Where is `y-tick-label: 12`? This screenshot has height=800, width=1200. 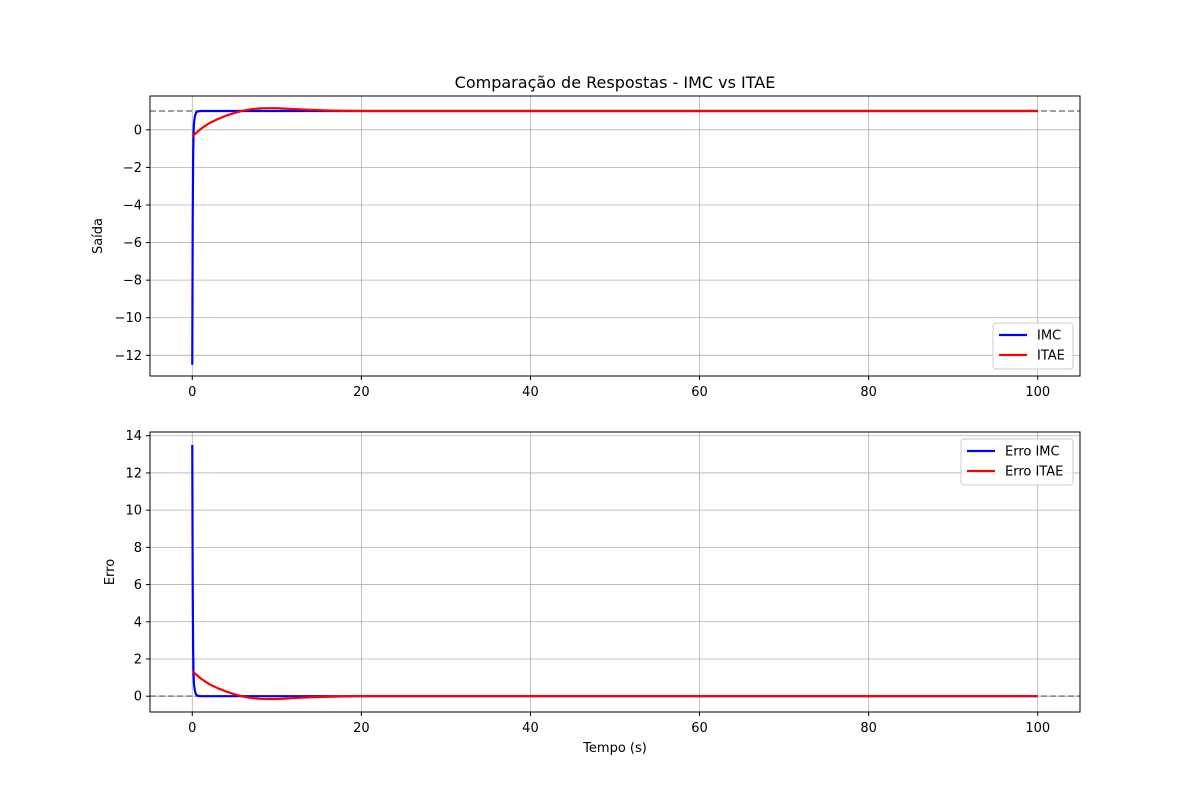
y-tick-label: 12 is located at coordinates (133, 473).